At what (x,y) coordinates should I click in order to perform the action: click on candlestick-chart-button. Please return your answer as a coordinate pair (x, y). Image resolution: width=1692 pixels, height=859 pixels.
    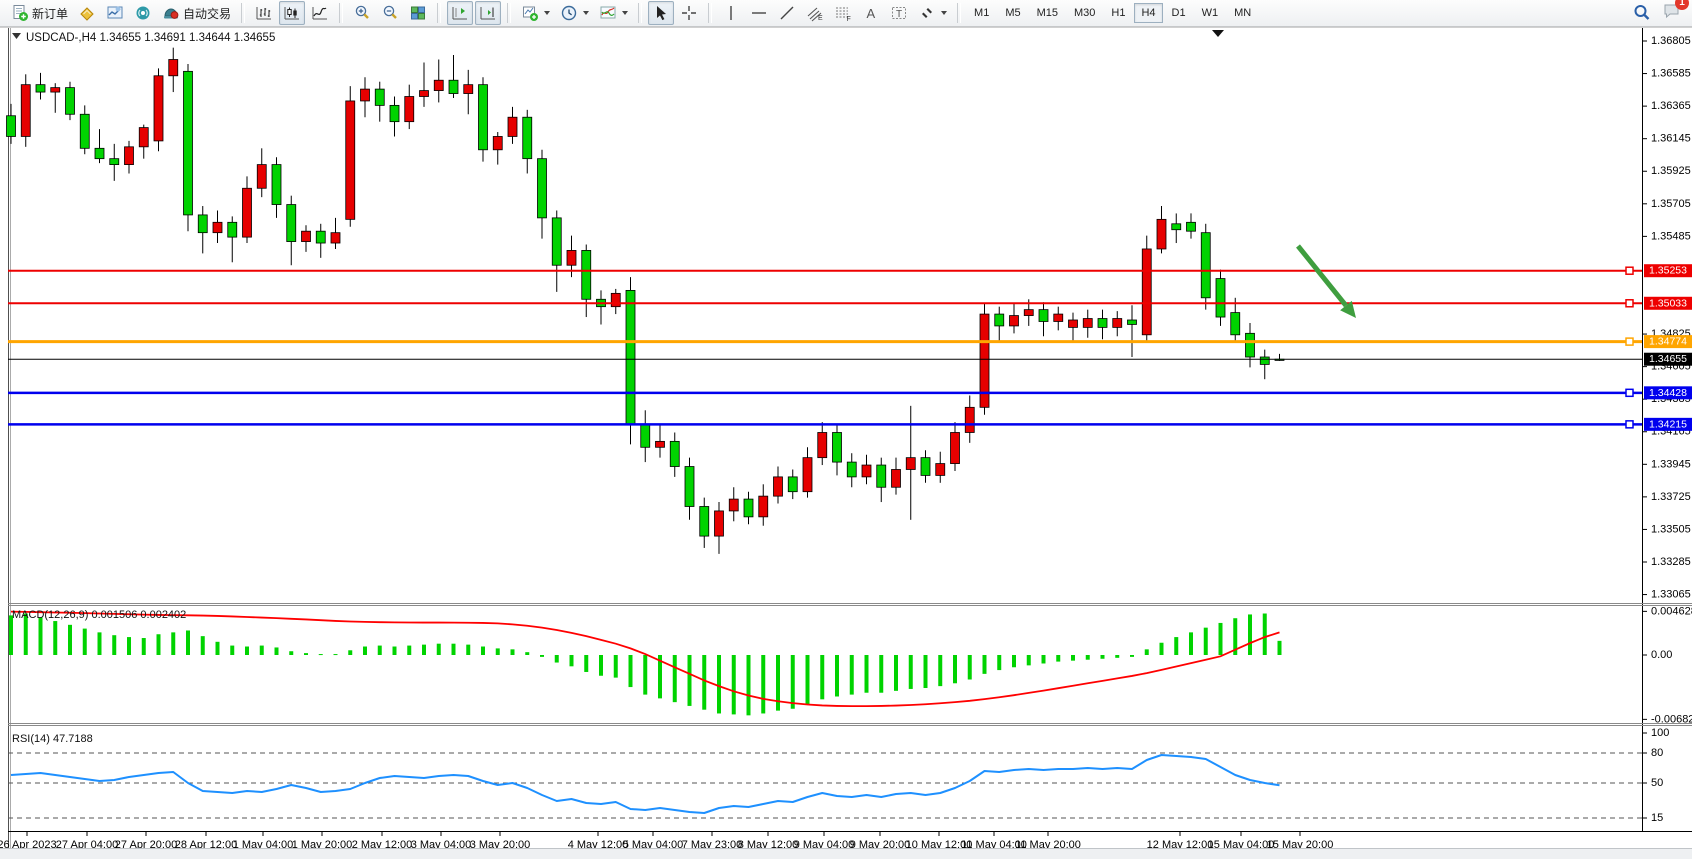
    Looking at the image, I should click on (292, 13).